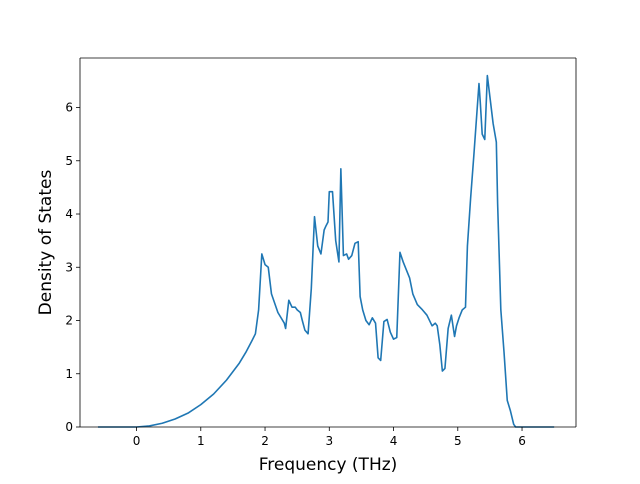 The height and width of the screenshot is (484, 640). What do you see at coordinates (69, 427) in the screenshot?
I see `y-tick-label: 0` at bounding box center [69, 427].